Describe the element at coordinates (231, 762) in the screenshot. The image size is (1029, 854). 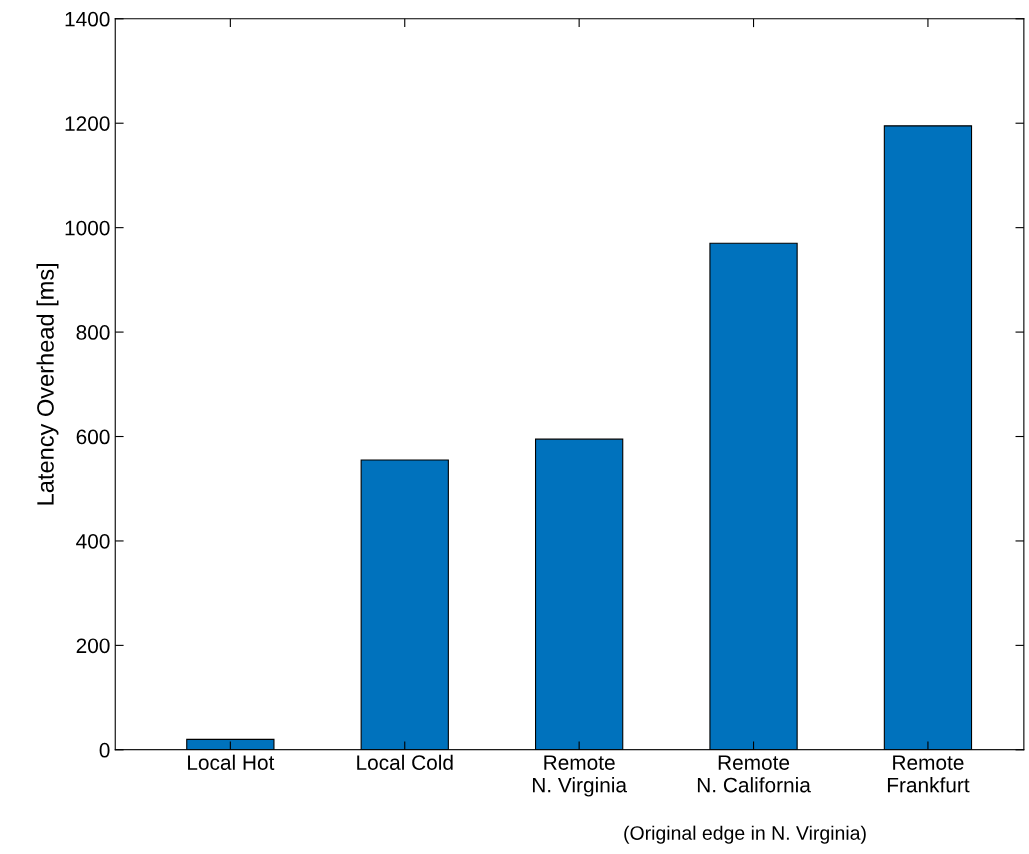
I see `x-tick-label: Local Hot` at that location.